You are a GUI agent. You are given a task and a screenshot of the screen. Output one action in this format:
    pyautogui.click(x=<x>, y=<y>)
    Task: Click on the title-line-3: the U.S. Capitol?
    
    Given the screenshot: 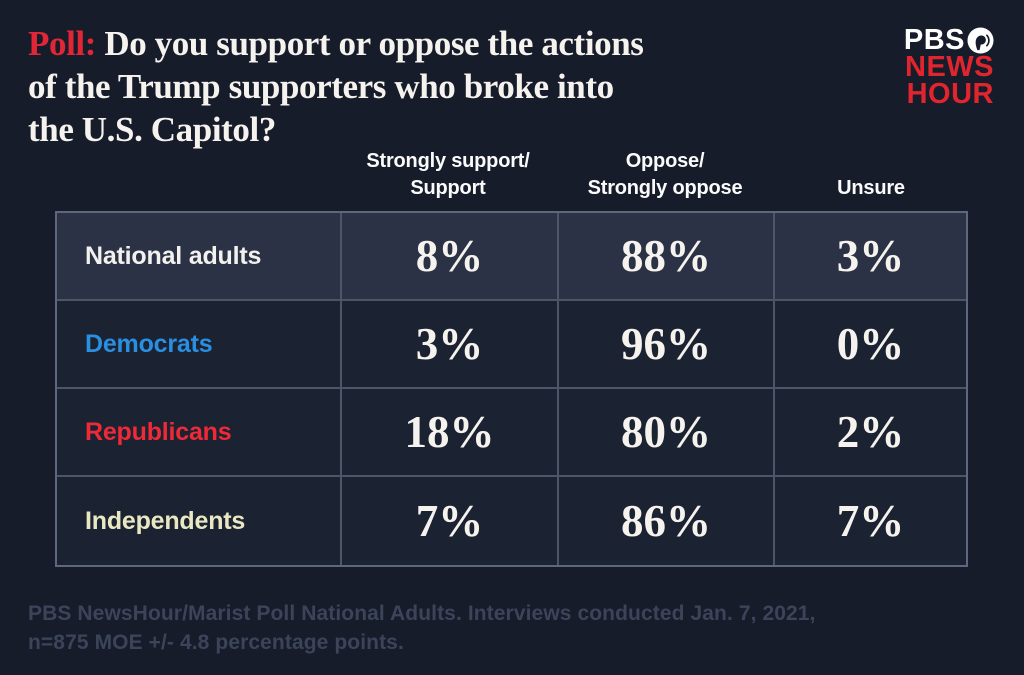 What is the action you would take?
    pyautogui.click(x=152, y=129)
    